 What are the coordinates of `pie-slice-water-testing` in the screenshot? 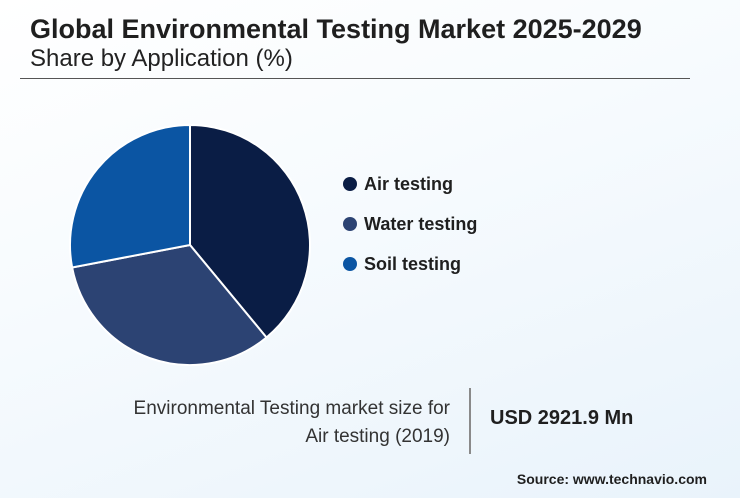 It's located at (169, 304).